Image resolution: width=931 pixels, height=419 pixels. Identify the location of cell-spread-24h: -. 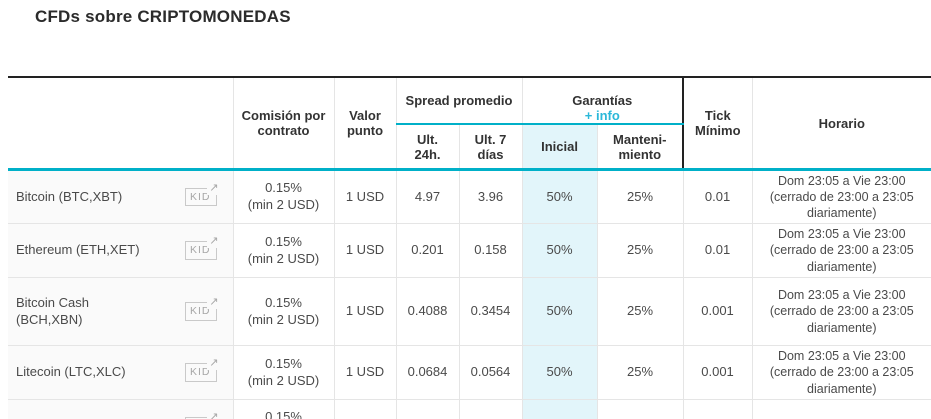
(427, 408).